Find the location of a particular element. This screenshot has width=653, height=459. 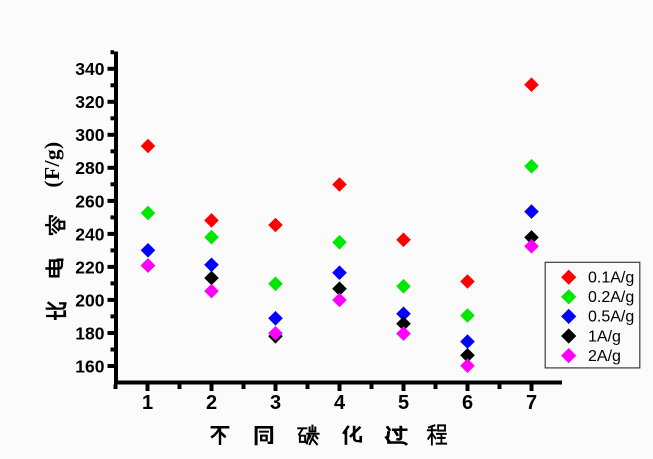

svg-text: 2A/g is located at coordinates (604, 356).